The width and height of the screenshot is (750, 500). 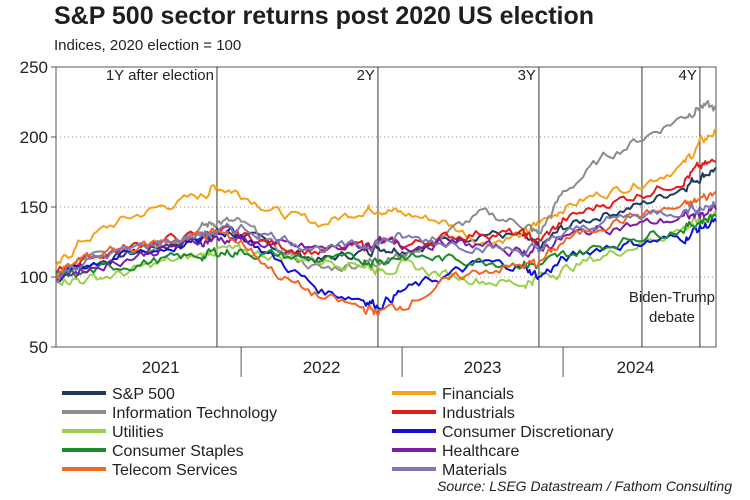 I want to click on x-axis: 2021 2022 2023 2024, so click(x=386, y=361).